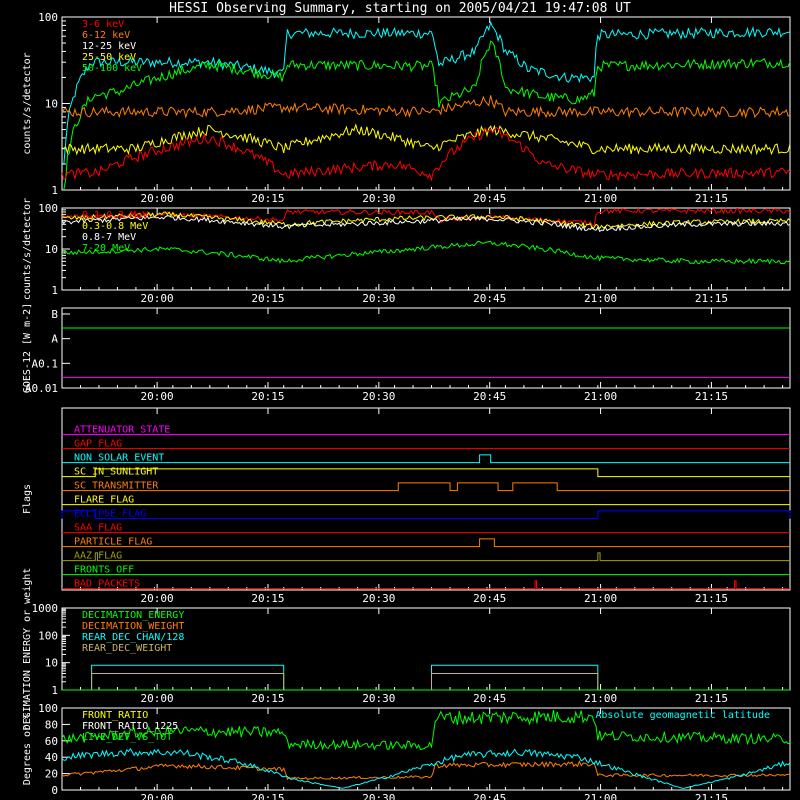  Describe the element at coordinates (48, 17) in the screenshot. I see `low-energy-ytick-label: 100` at that location.